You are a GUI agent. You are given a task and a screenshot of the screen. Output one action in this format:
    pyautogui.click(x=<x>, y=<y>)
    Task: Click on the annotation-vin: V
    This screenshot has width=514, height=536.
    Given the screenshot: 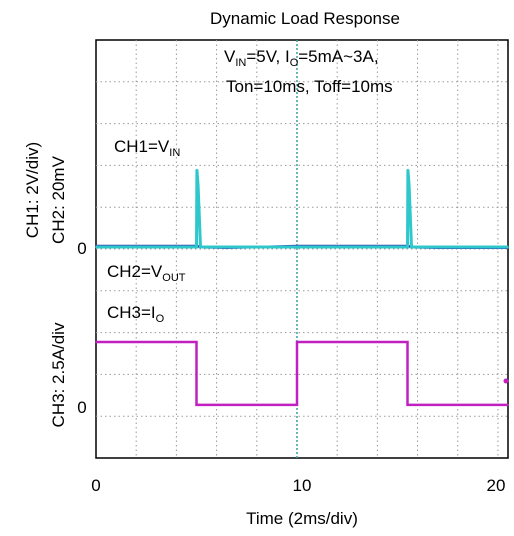 What is the action you would take?
    pyautogui.click(x=230, y=56)
    